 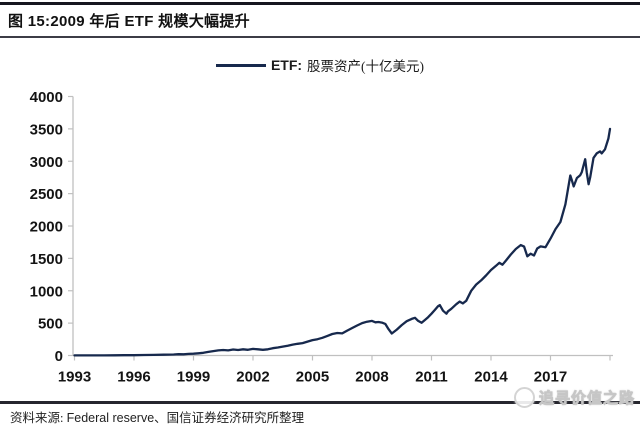 I want to click on watermark: 追寻价值之路, so click(x=574, y=397).